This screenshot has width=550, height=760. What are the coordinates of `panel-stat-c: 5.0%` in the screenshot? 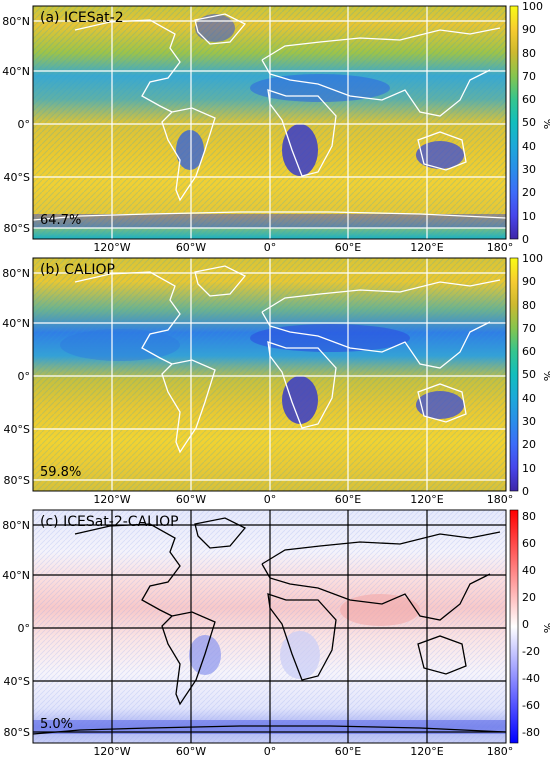 It's located at (56, 724).